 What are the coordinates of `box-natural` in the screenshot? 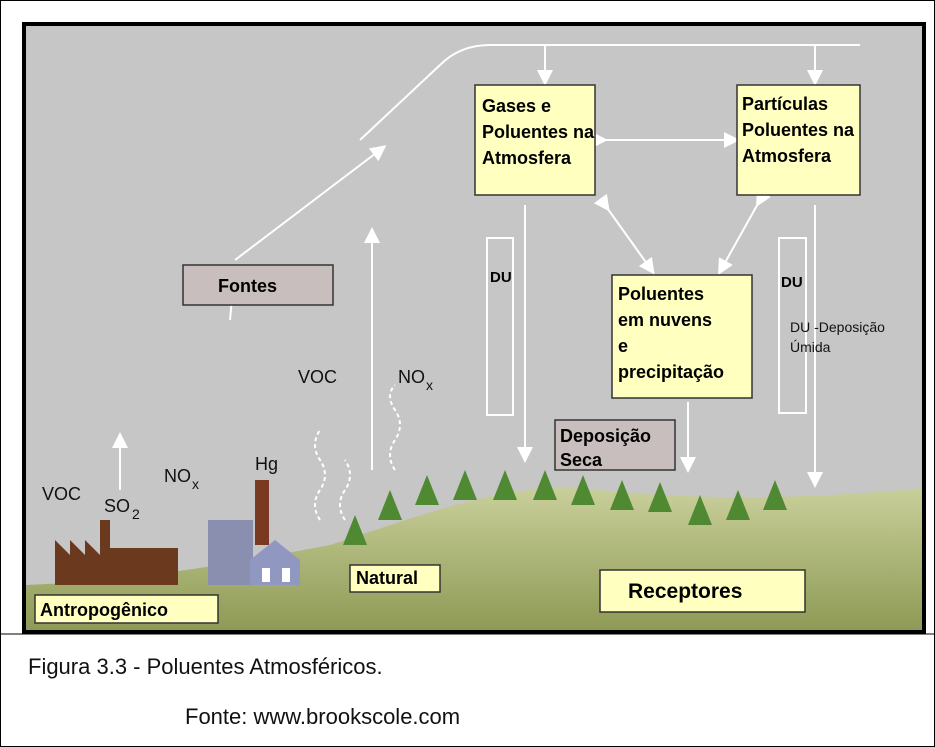 It's located at (395, 578).